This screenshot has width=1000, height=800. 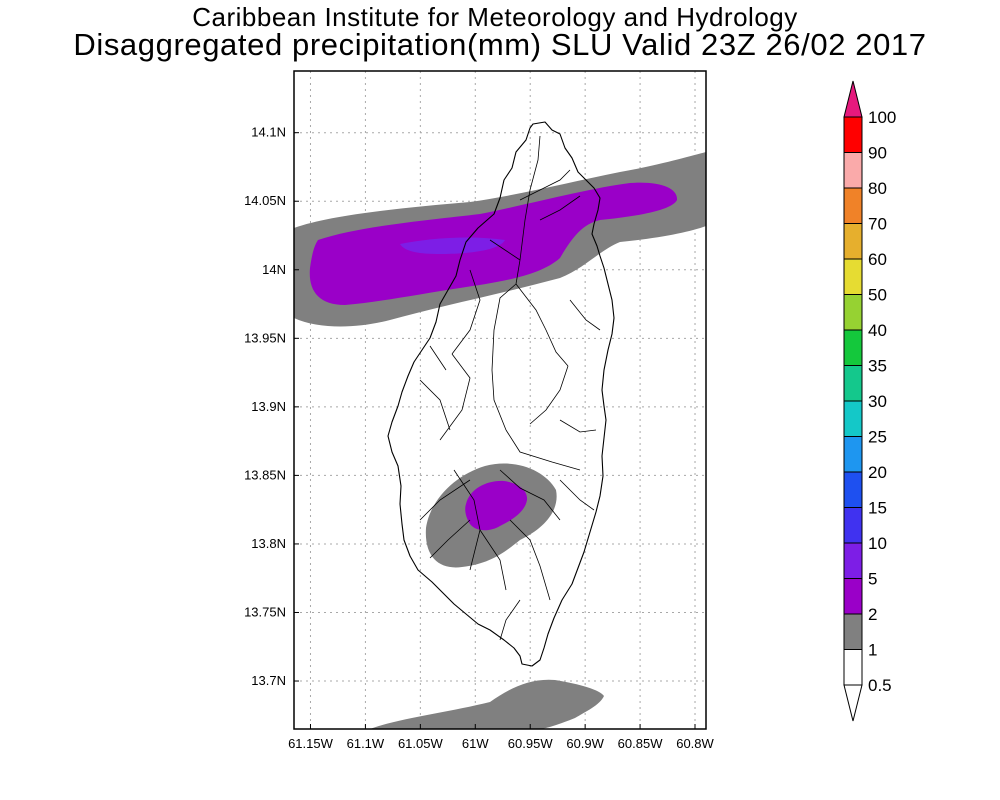 I want to click on y-tick-label: 14.05N, so click(x=265, y=200).